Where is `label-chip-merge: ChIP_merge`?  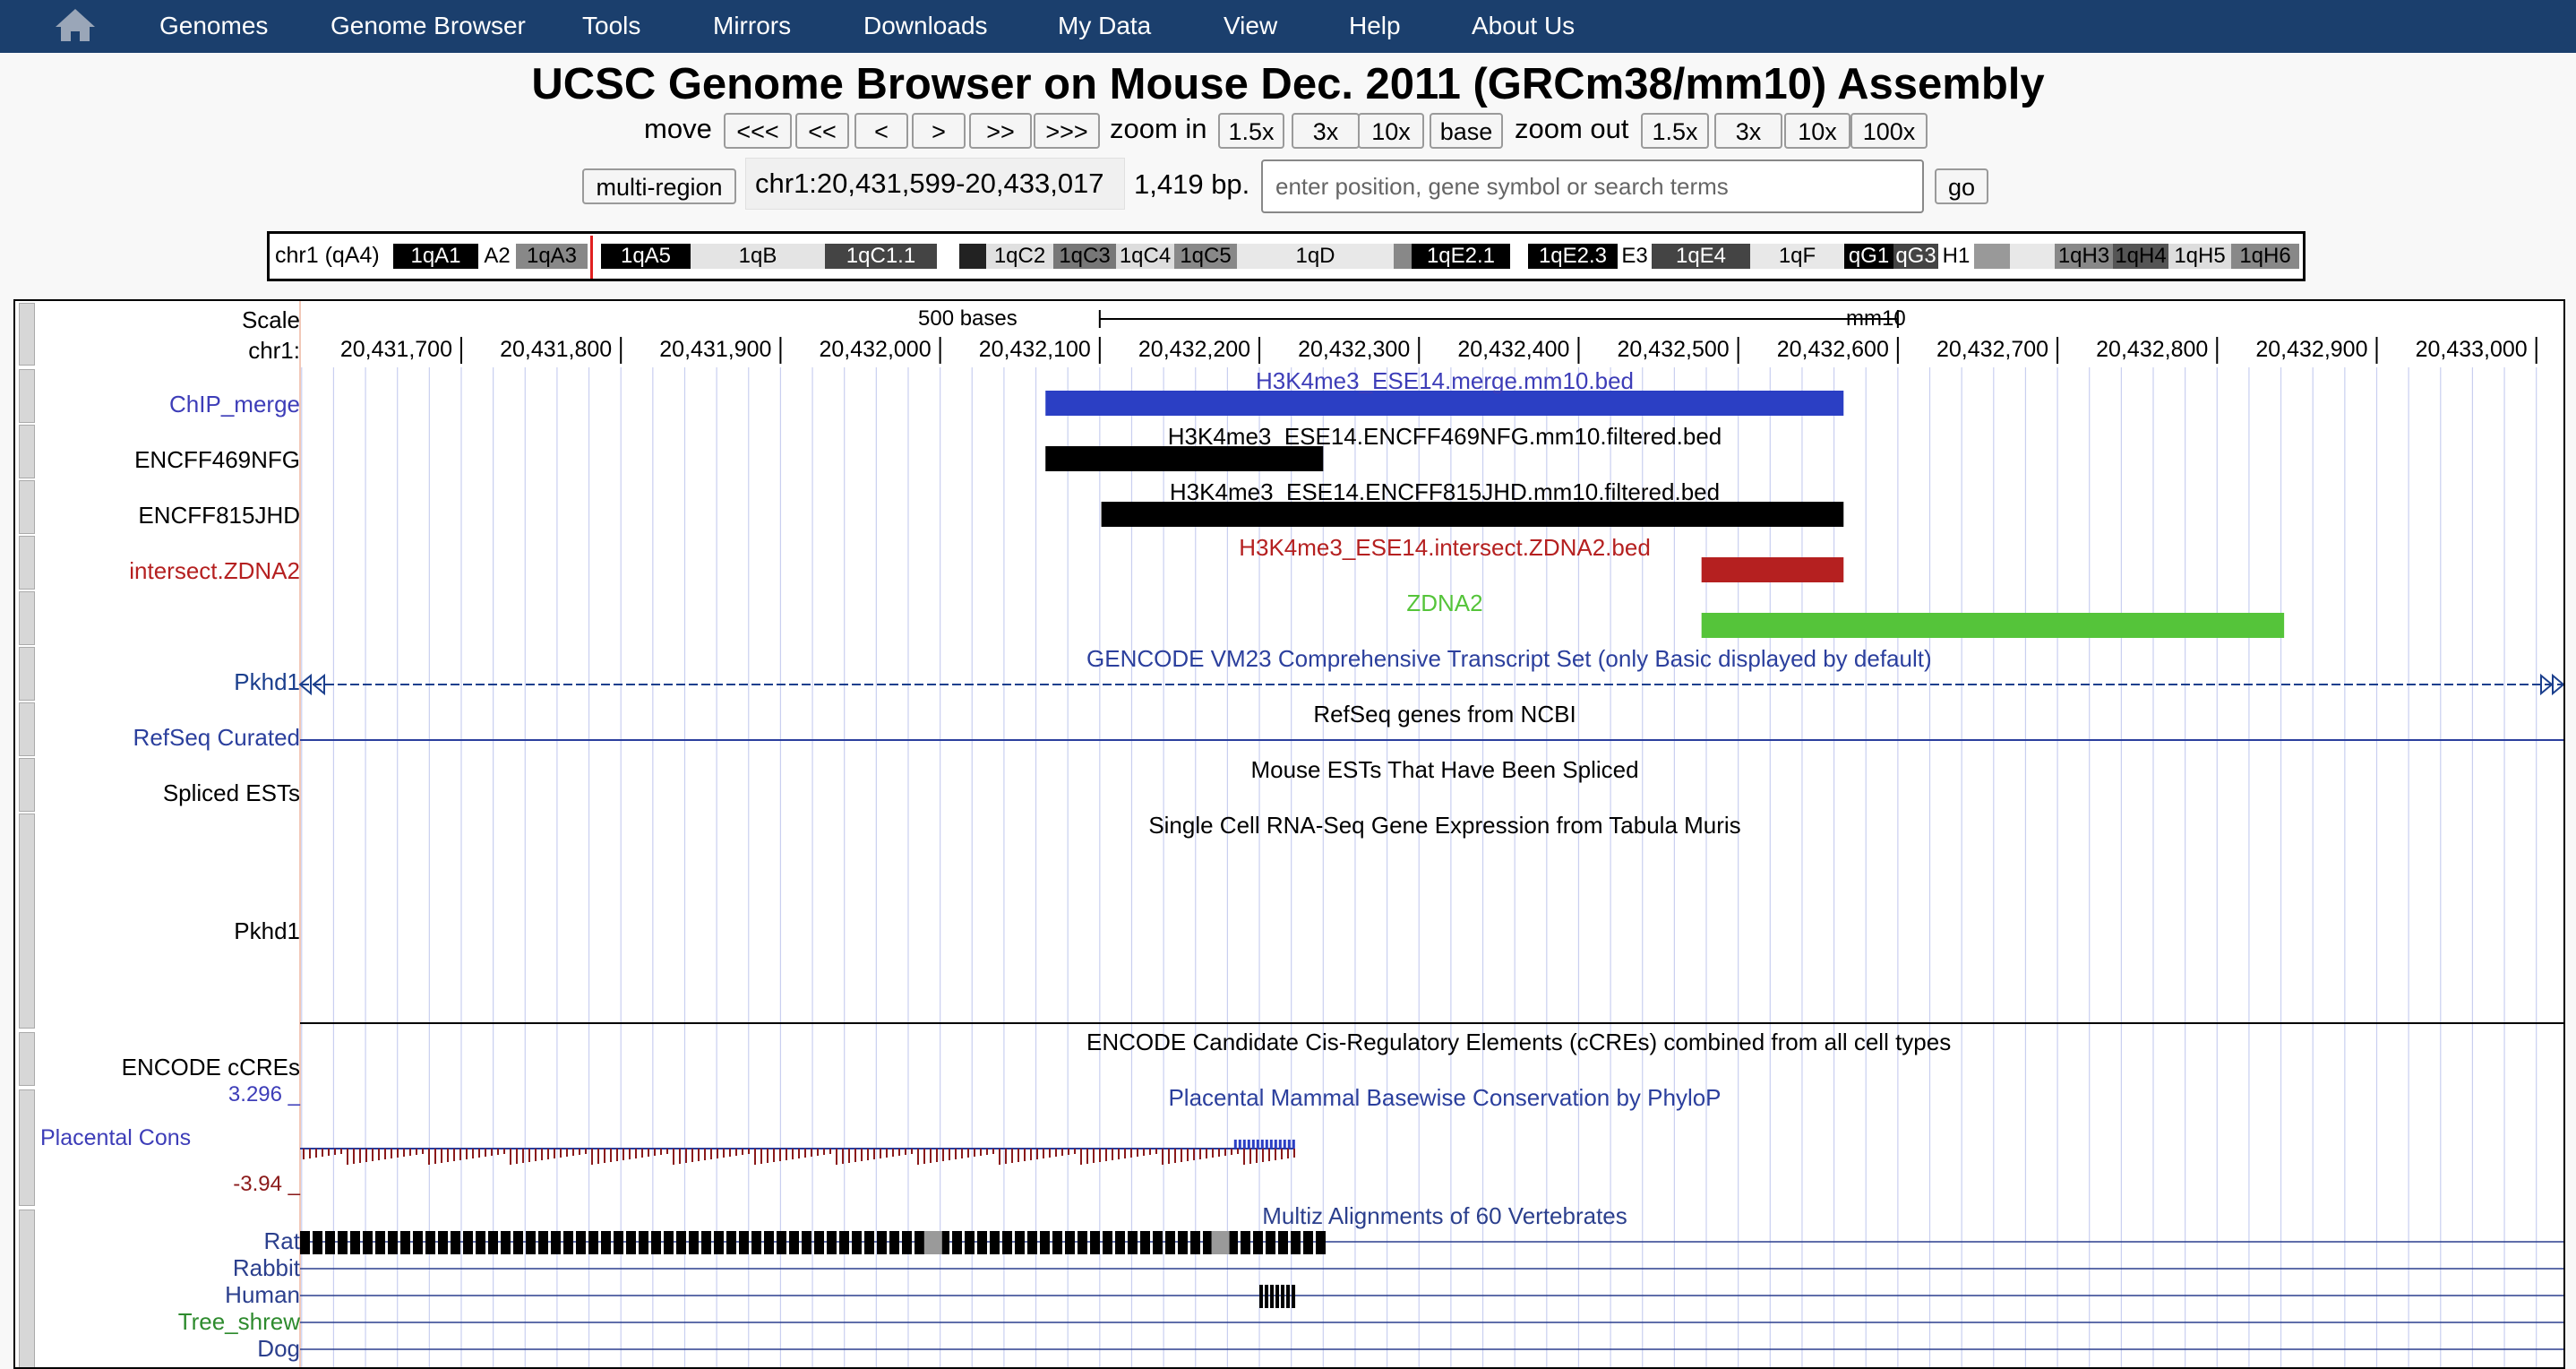
label-chip-merge: ChIP_merge is located at coordinates (234, 404).